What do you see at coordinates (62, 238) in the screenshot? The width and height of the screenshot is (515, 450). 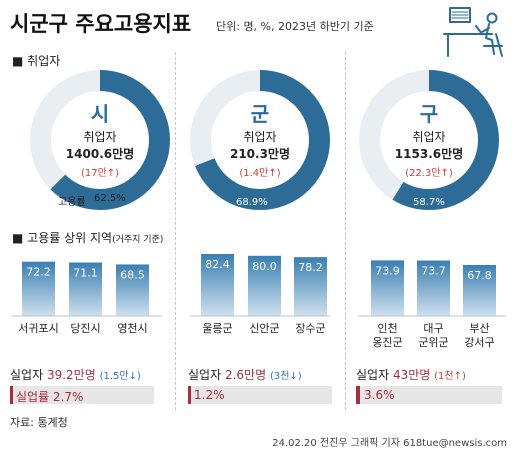 I see `section-top-title: ■ 고용률 상위 지역` at bounding box center [62, 238].